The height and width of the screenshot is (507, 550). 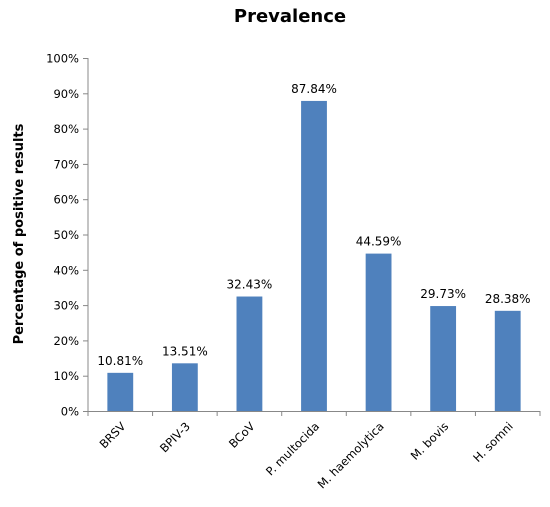 What do you see at coordinates (250, 285) in the screenshot?
I see `data-label: 32.43%` at bounding box center [250, 285].